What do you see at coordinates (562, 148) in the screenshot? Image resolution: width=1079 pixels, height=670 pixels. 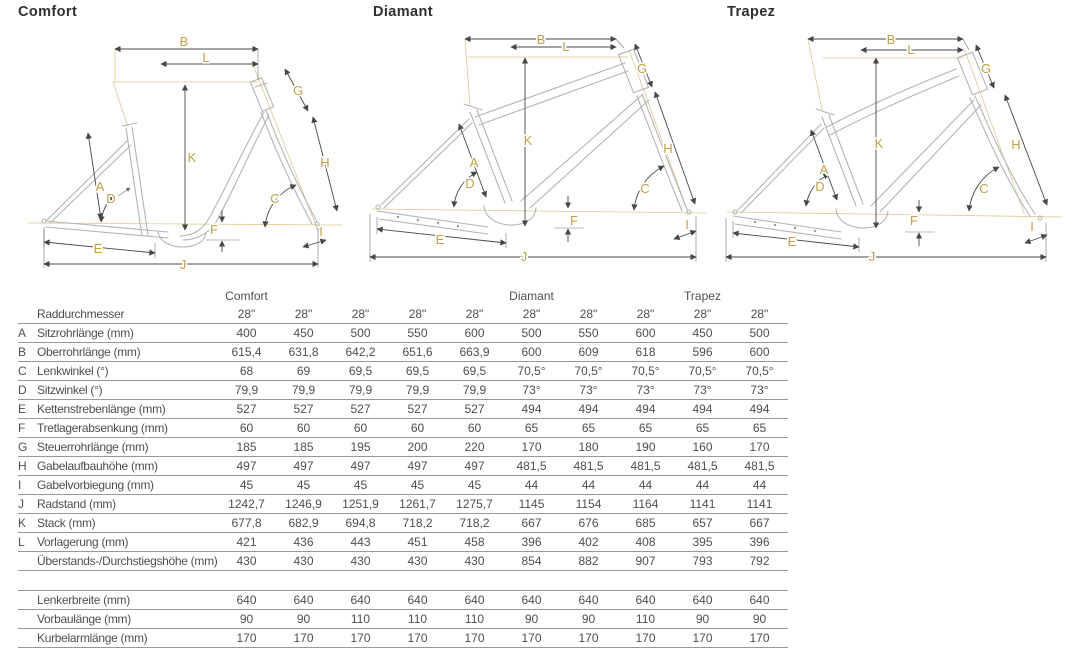 I see `dimension-letters: B L G K H A D C F I E J` at bounding box center [562, 148].